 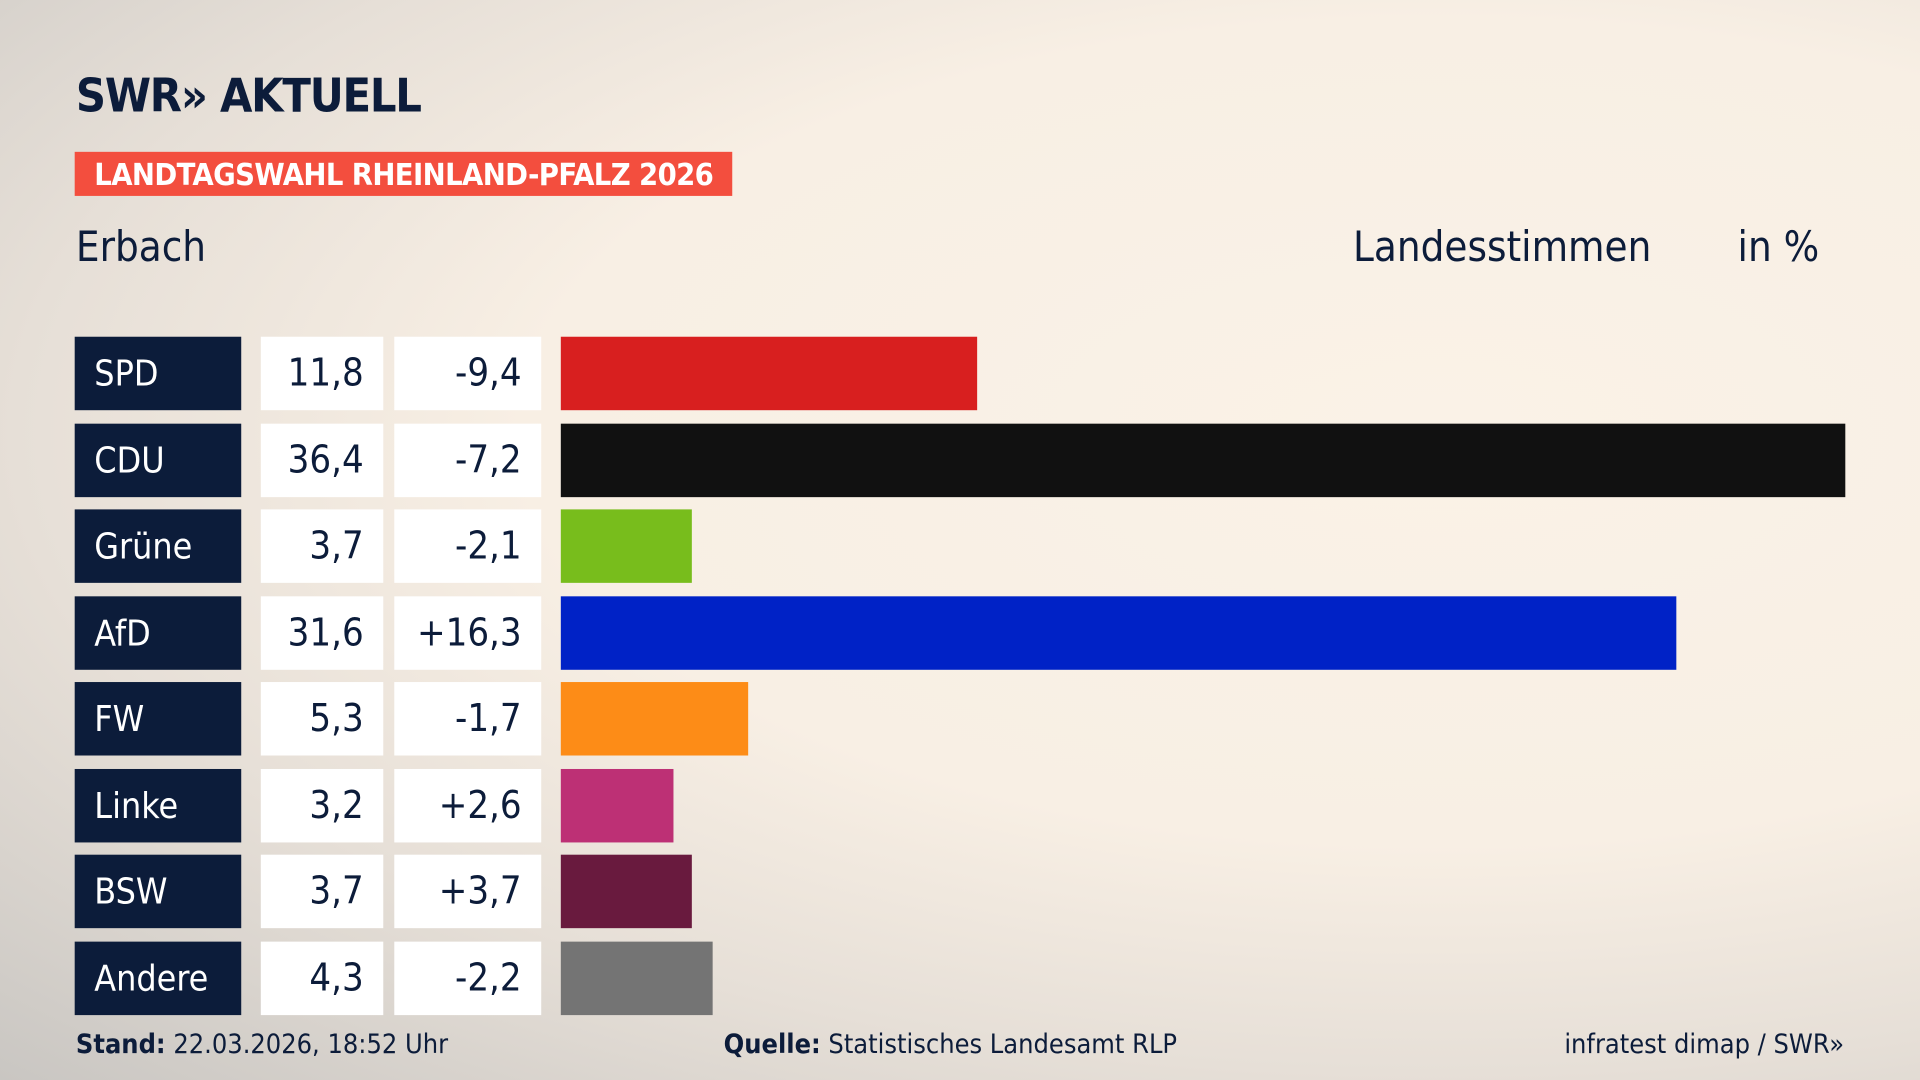 I want to click on party-value: 5,3, so click(x=322, y=719).